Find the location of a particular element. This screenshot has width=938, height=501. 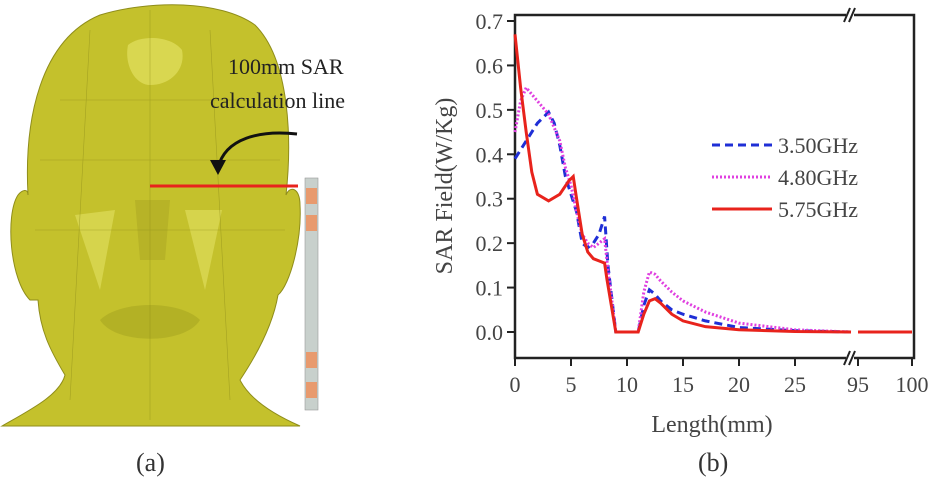

x-tick-label: 5 is located at coordinates (571, 384).